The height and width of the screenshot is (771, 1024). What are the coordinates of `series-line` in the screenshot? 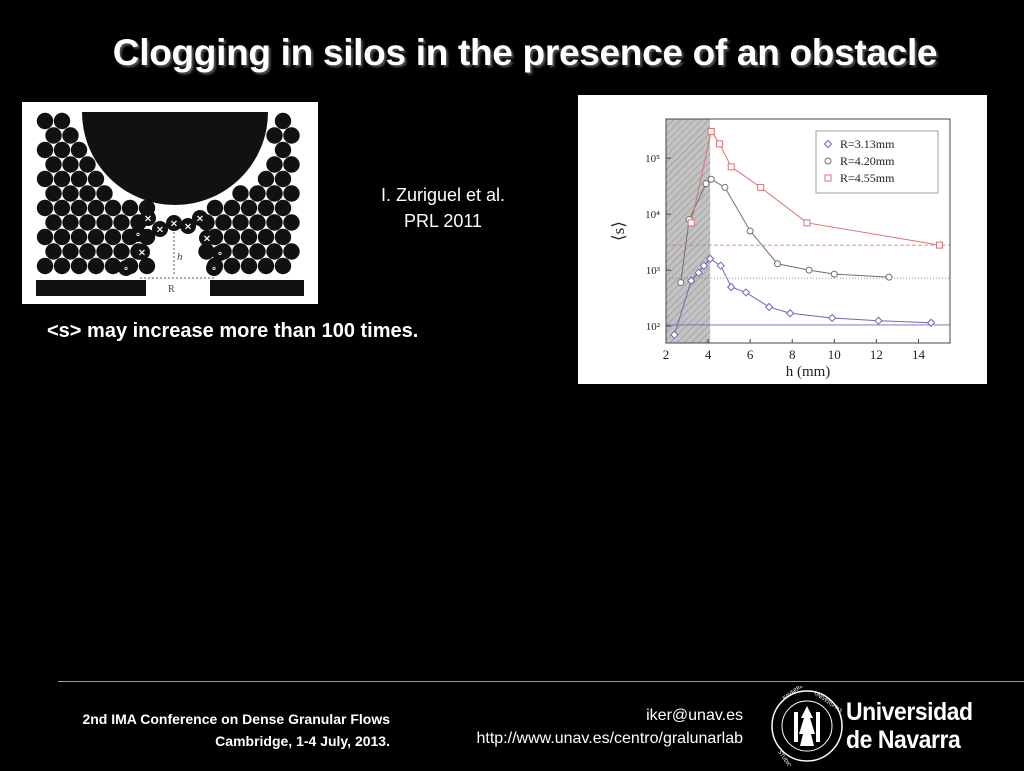 It's located at (802, 296).